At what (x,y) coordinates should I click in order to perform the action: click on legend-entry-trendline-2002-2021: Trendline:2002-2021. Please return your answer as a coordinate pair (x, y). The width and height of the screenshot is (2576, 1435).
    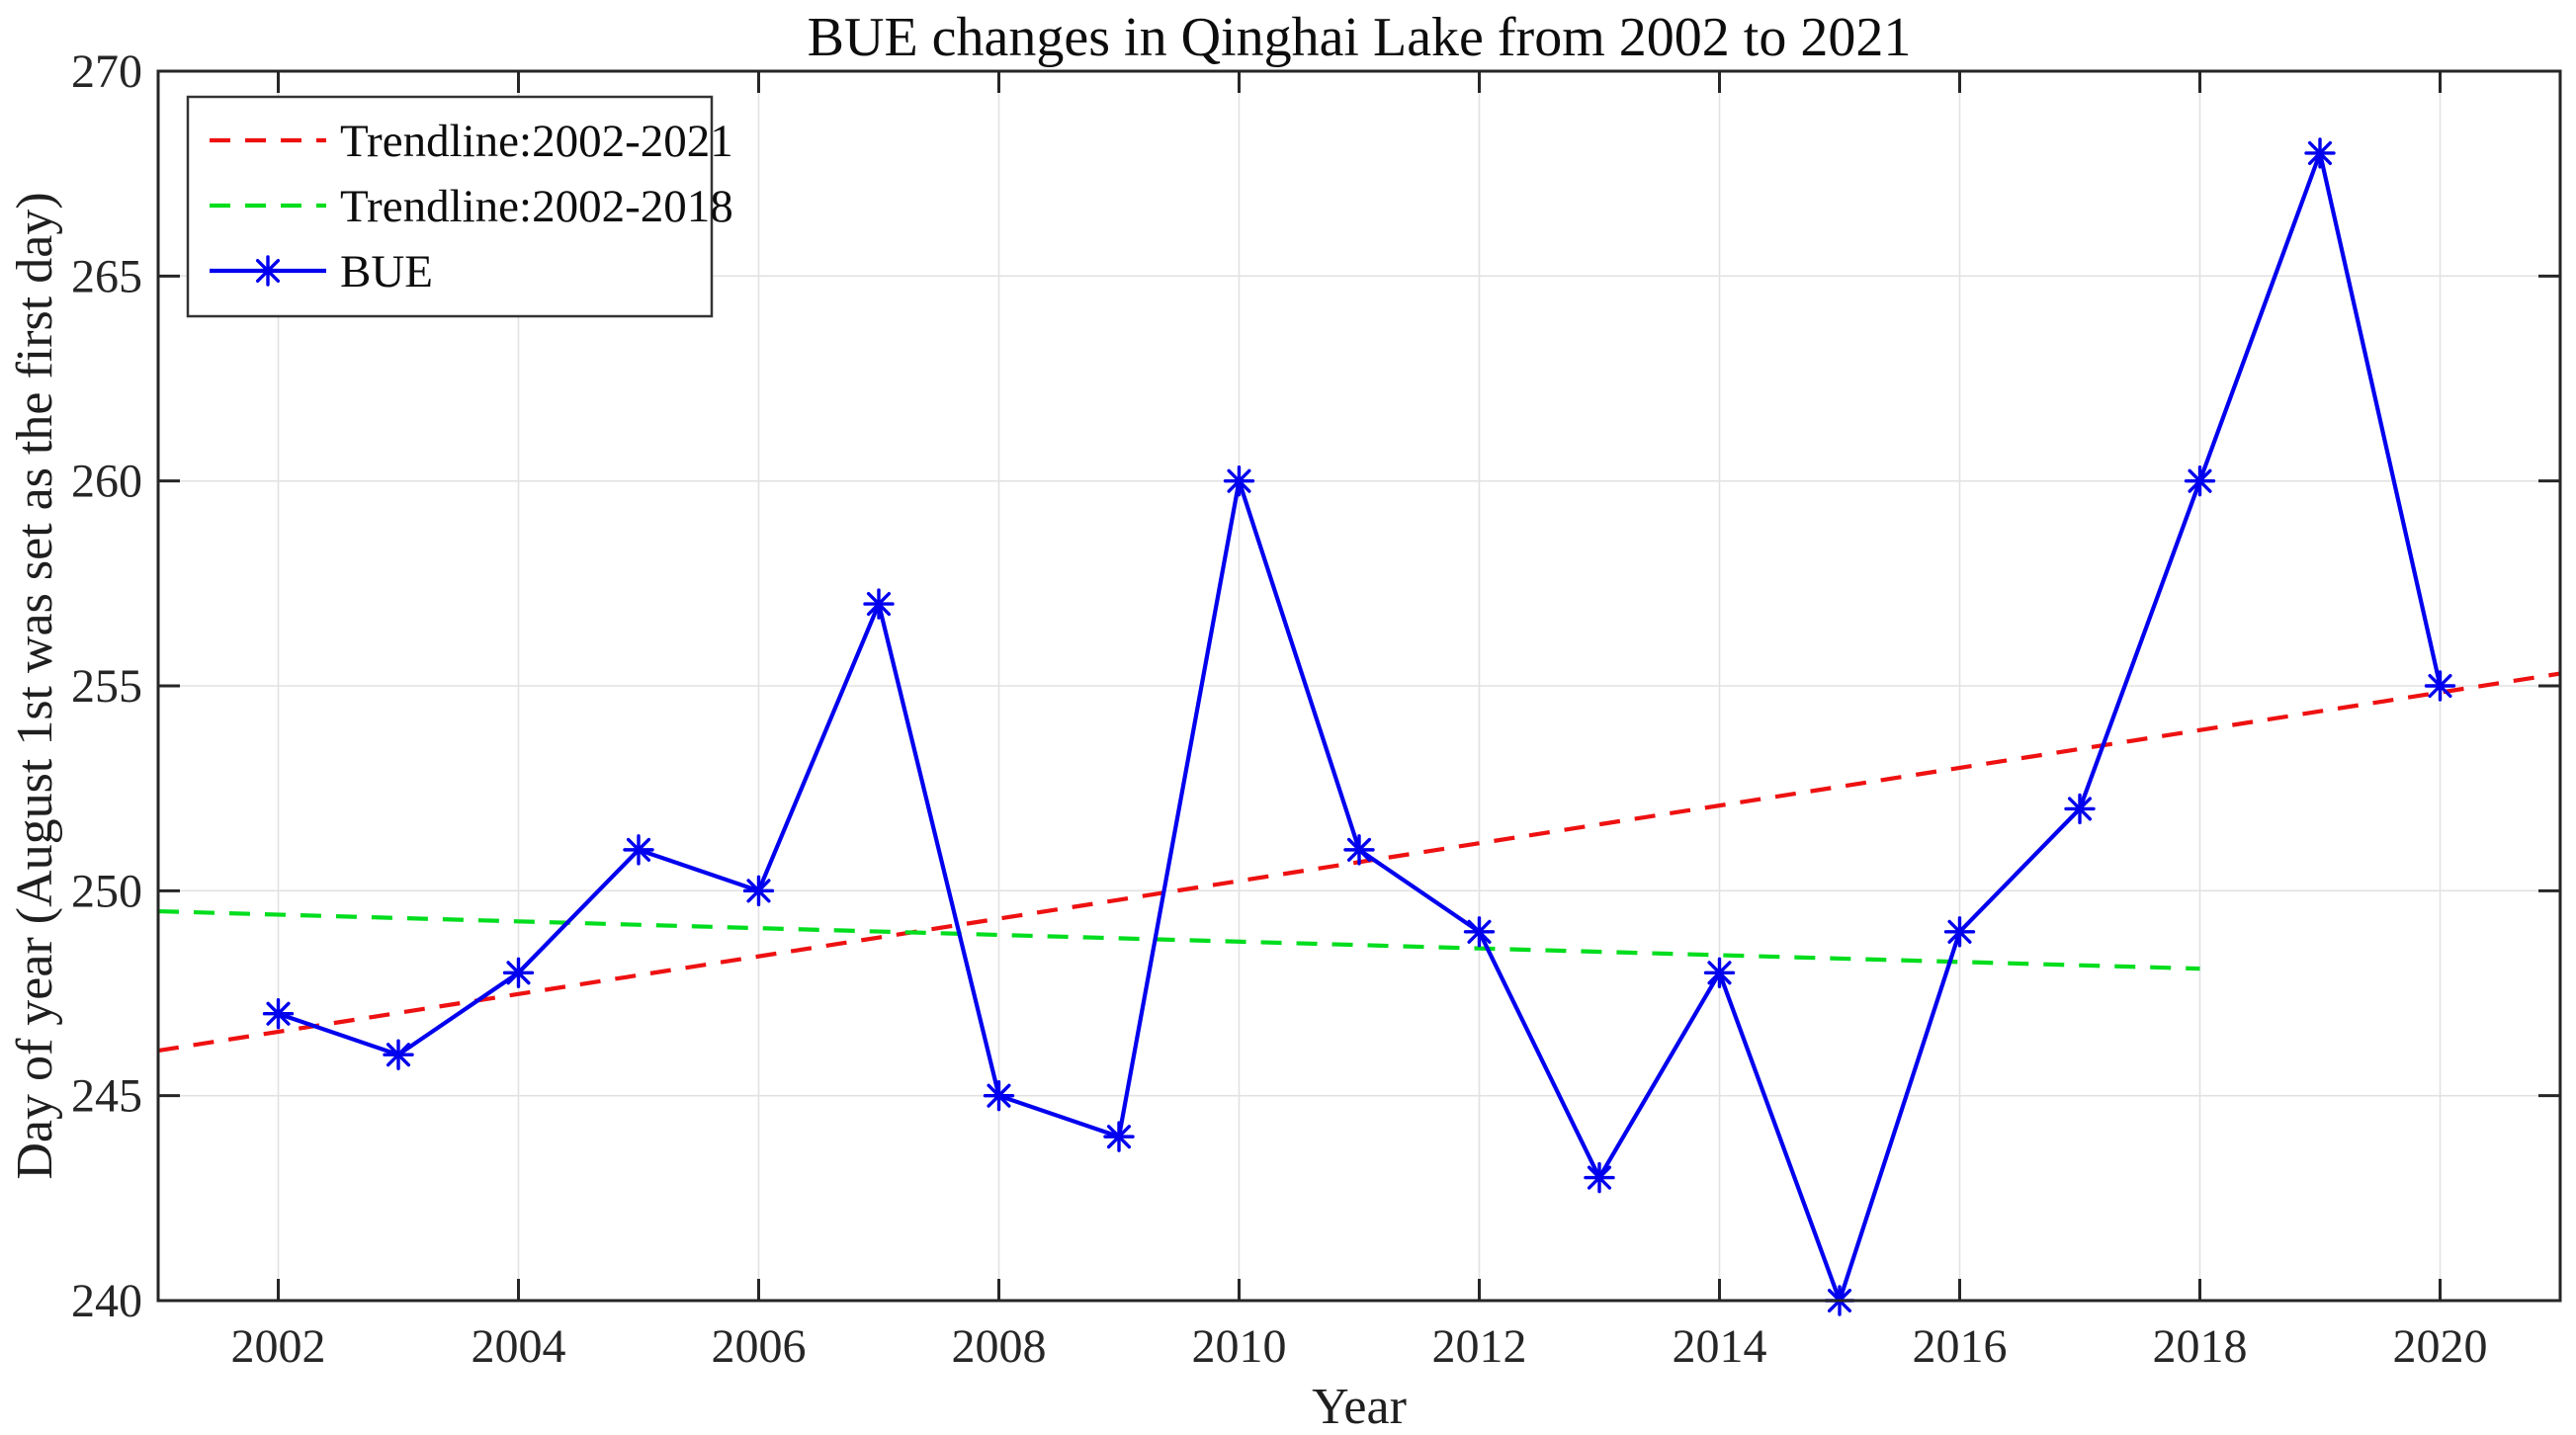
    Looking at the image, I should click on (471, 141).